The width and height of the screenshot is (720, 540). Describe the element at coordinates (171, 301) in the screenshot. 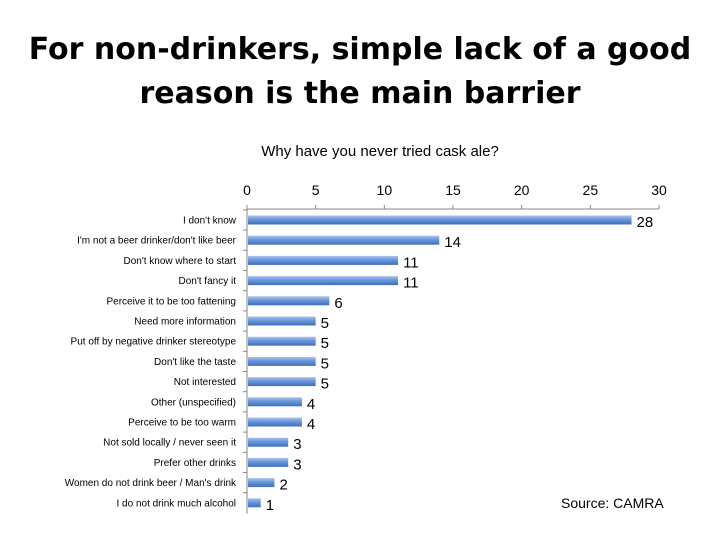

I see `category-label: Perceive it to be too fattening` at that location.